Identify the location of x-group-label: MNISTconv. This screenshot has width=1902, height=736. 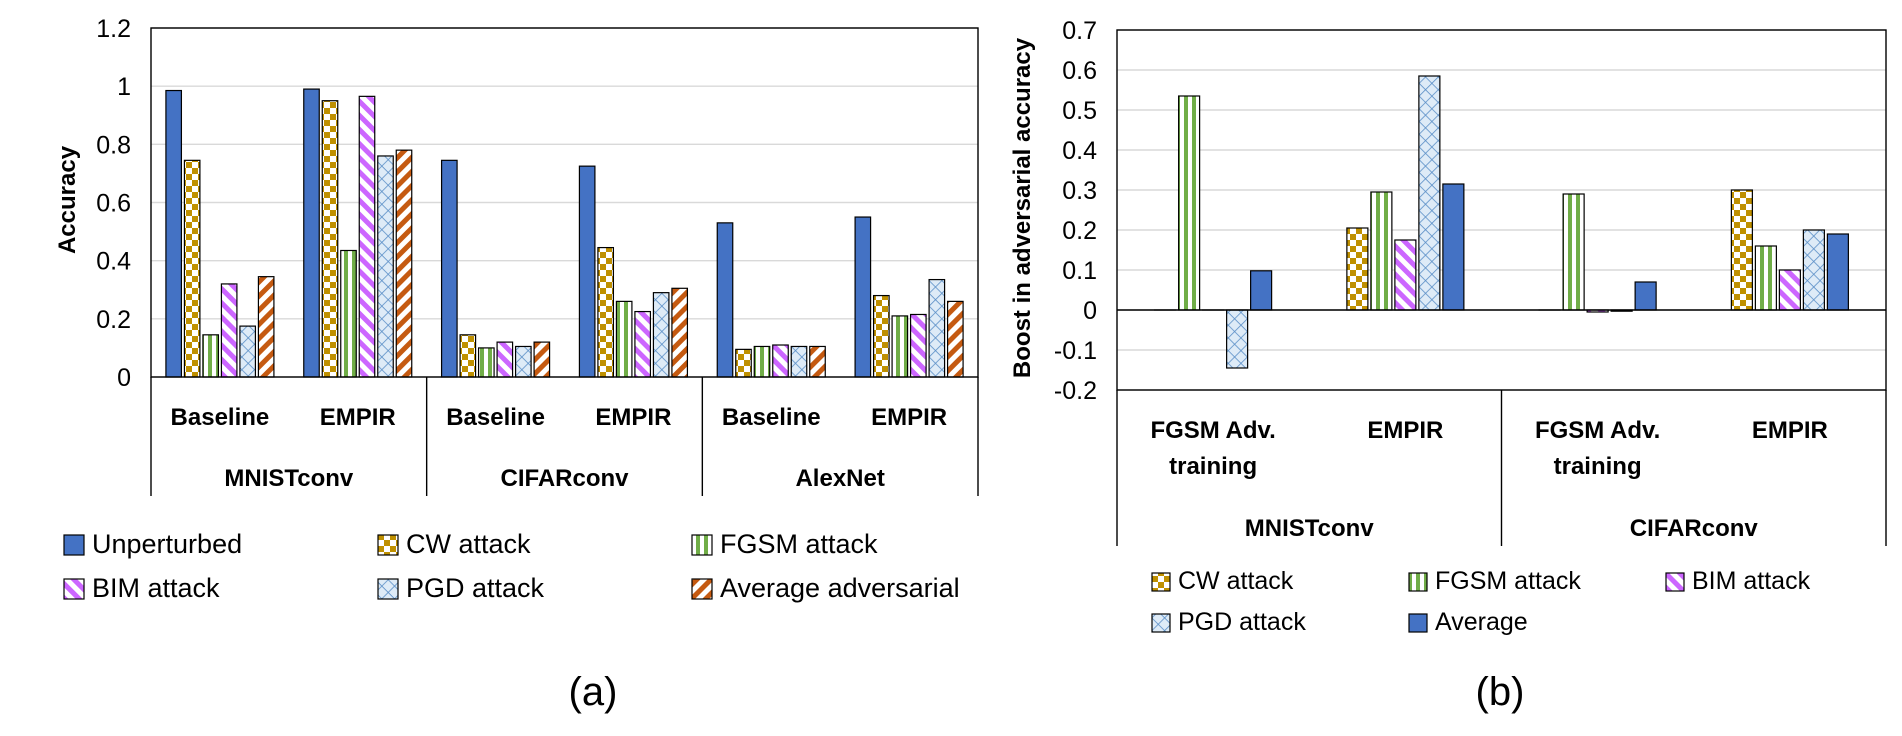
(1310, 528).